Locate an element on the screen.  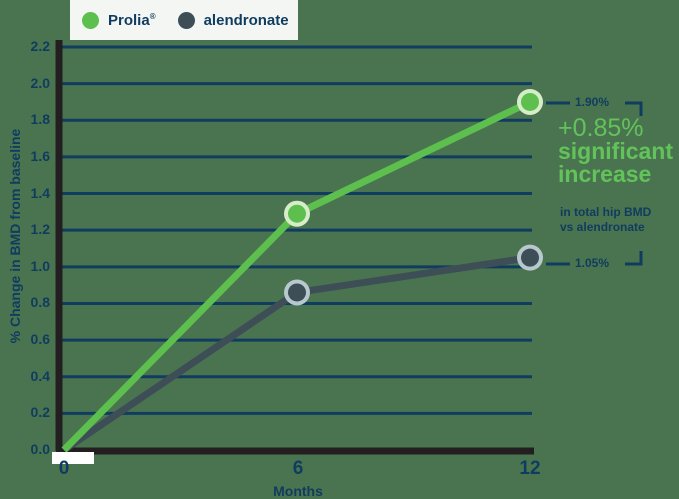
y-tick-0.2: 0.2 is located at coordinates (40, 412).